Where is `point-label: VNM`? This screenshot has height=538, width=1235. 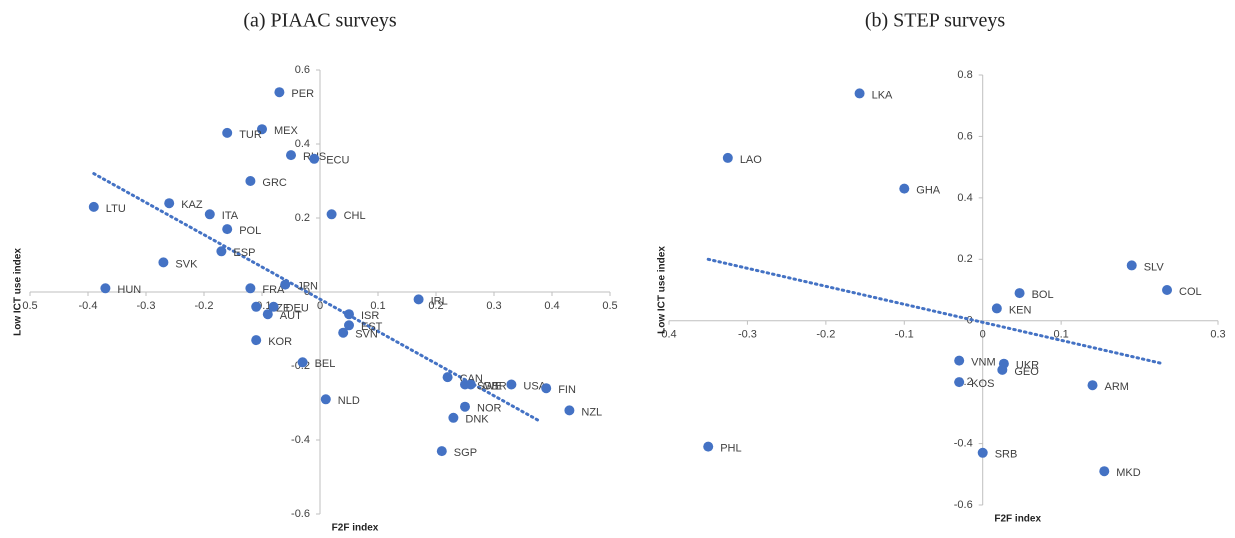 point-label: VNM is located at coordinates (983, 363).